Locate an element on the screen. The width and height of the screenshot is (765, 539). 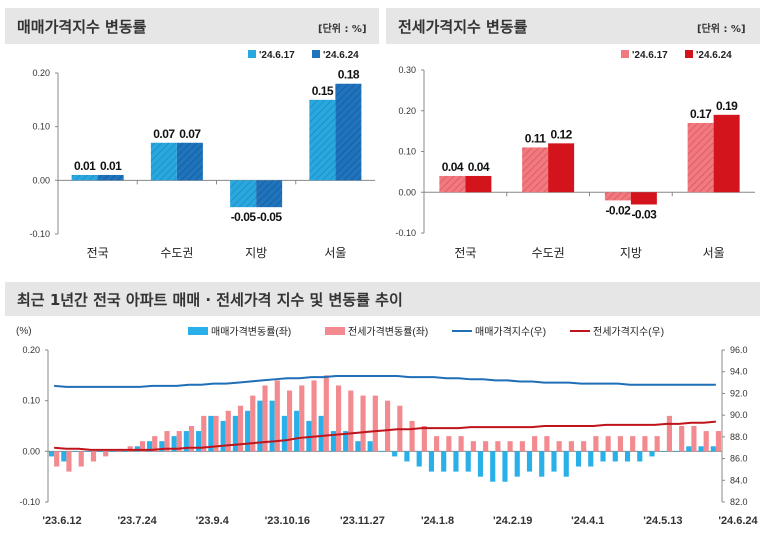
chart1-unit: [단위 : %] is located at coordinates (342, 29).